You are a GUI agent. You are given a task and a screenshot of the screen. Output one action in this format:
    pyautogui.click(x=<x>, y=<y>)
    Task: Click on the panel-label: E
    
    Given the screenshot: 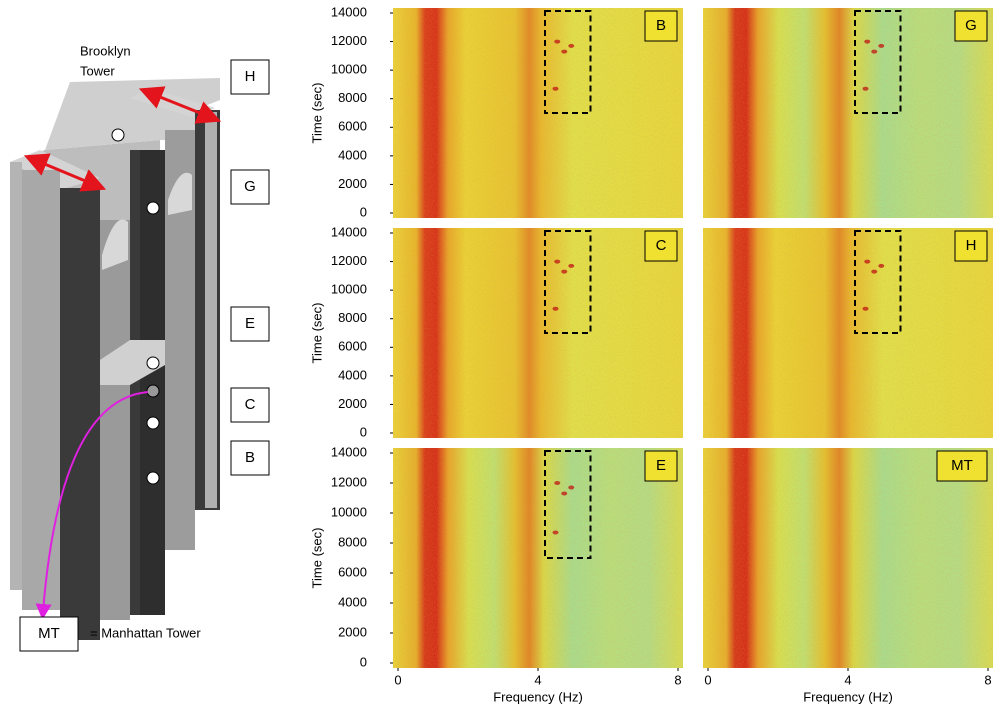 What is the action you would take?
    pyautogui.click(x=661, y=465)
    